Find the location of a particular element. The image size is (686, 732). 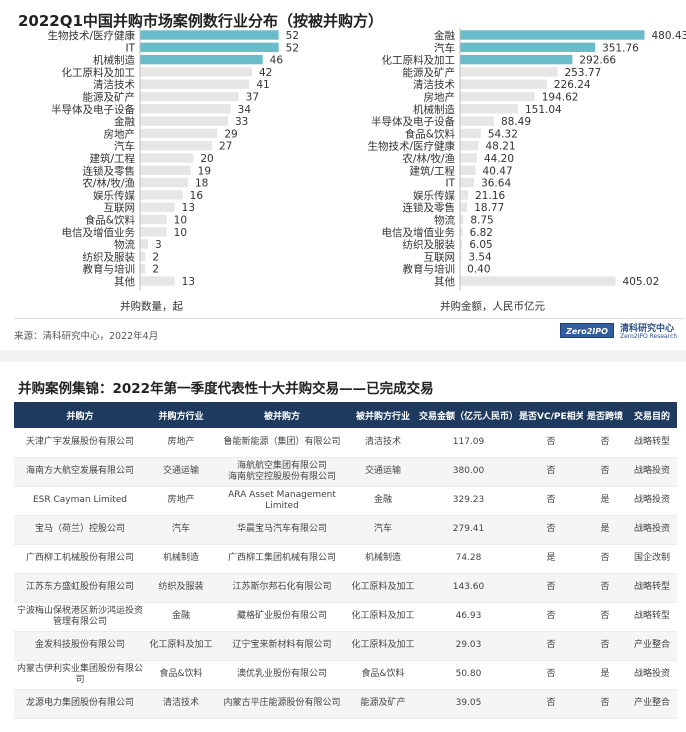

table-cell: 金发科技股份有限公司 is located at coordinates (80, 646).